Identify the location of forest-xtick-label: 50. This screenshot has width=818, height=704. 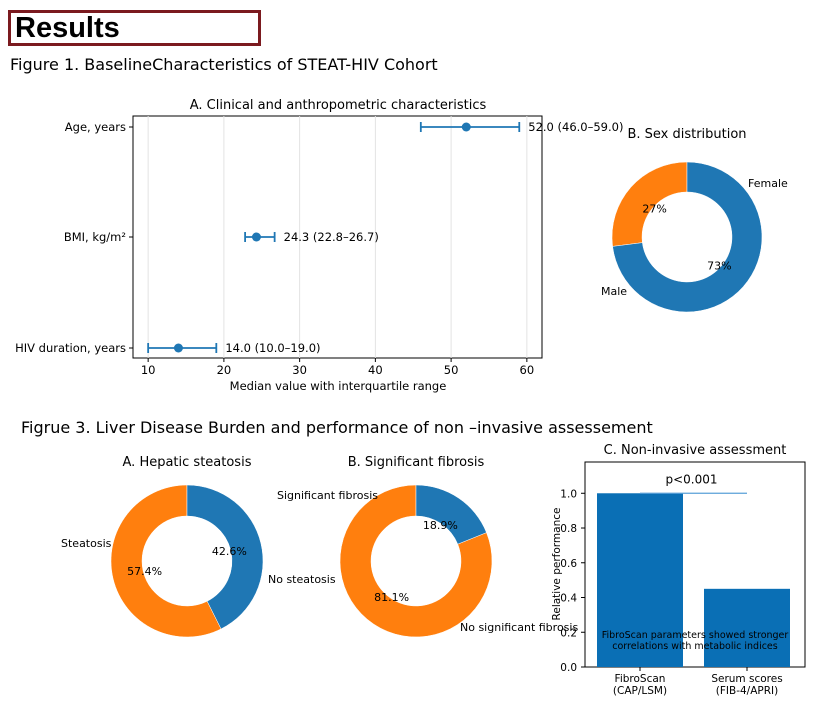
(451, 370).